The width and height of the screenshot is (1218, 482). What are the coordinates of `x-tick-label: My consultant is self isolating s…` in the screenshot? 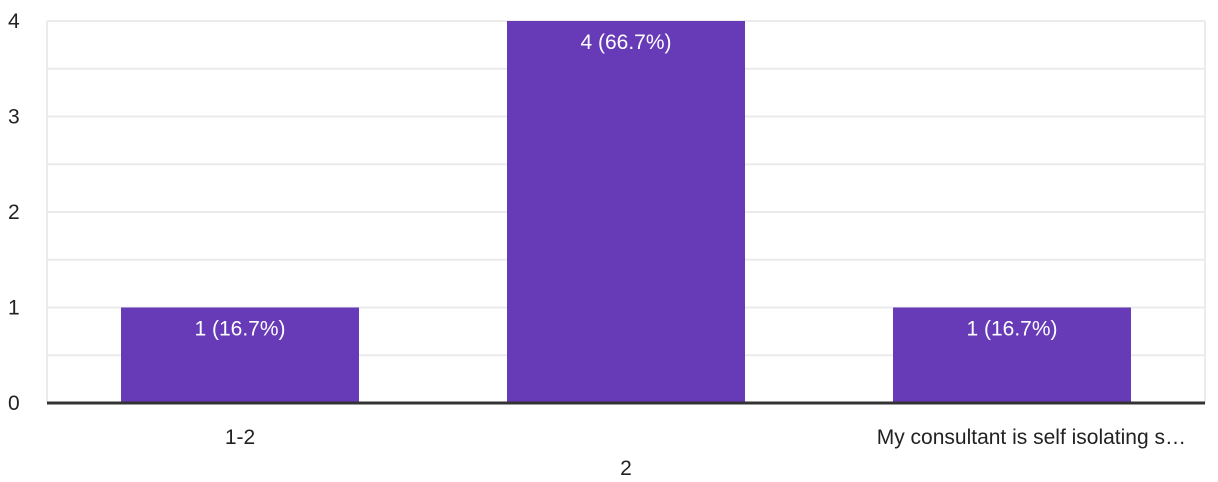 It's located at (1031, 437).